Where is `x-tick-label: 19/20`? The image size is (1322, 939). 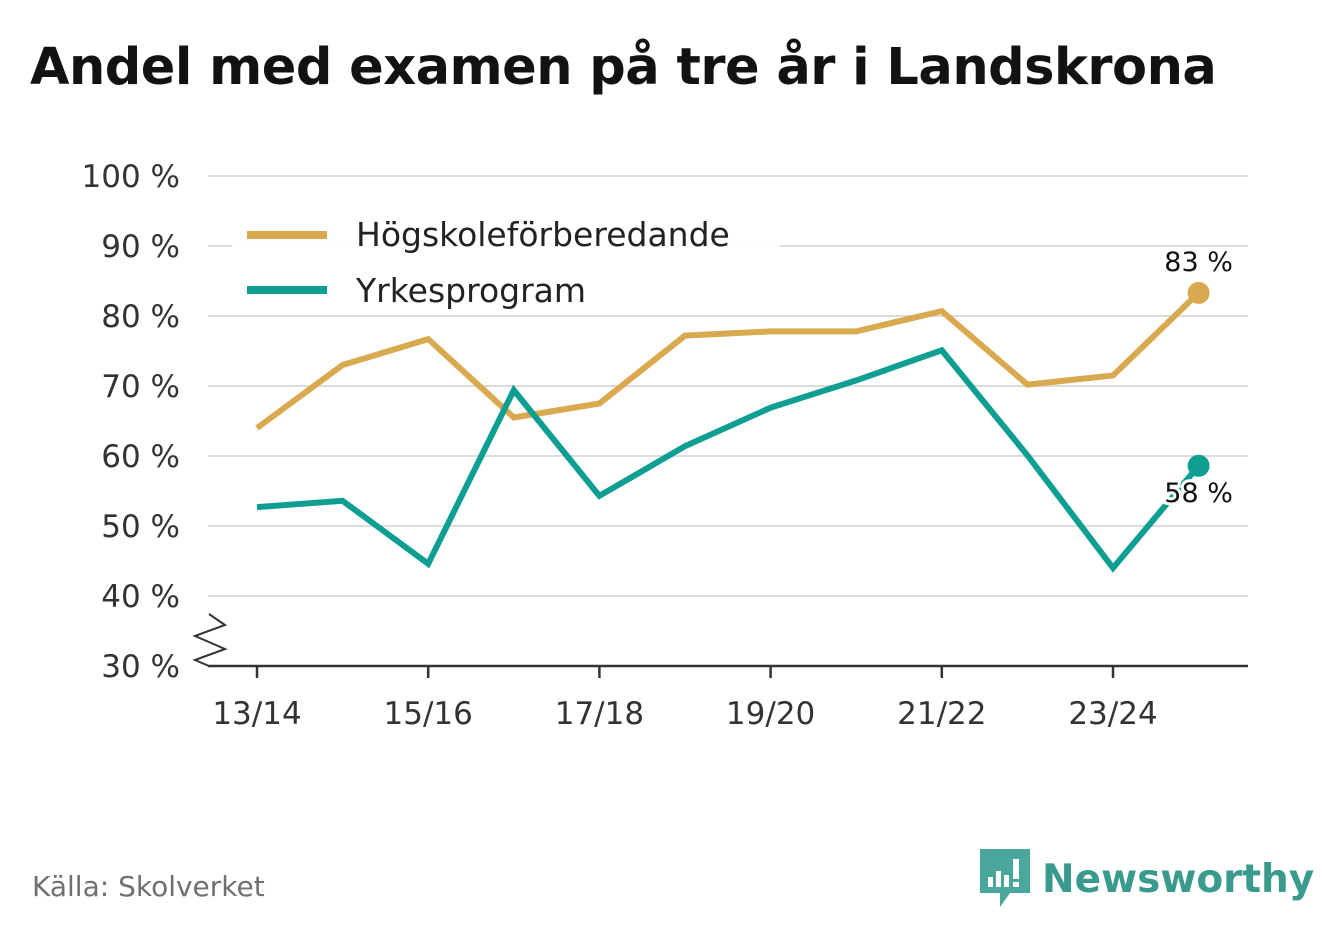
x-tick-label: 19/20 is located at coordinates (770, 714).